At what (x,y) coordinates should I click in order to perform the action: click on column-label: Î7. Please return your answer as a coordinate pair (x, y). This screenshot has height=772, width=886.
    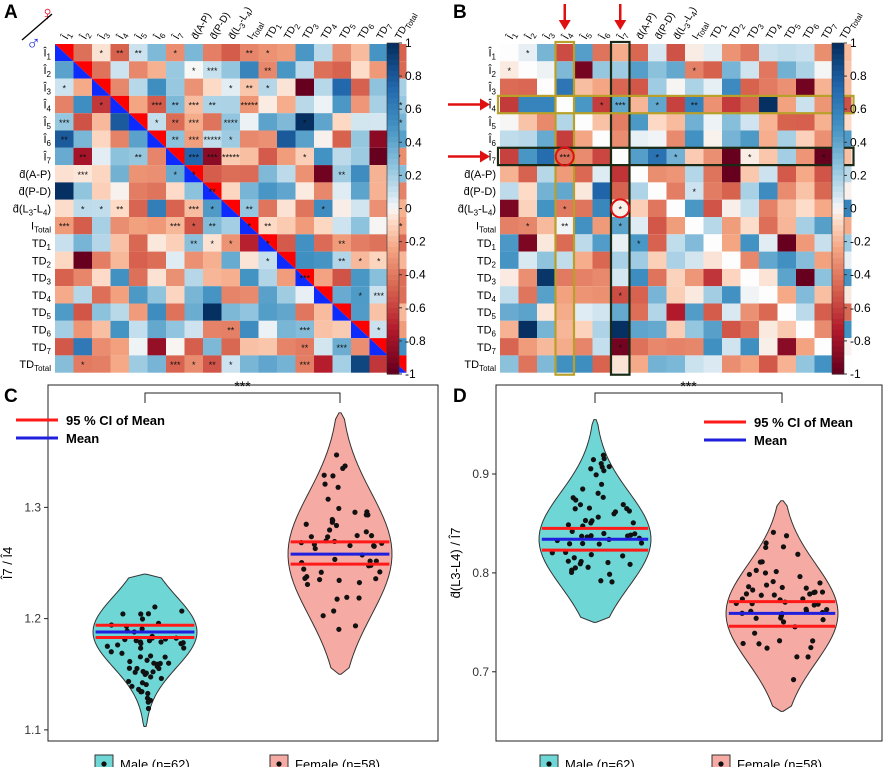
    Looking at the image, I should click on (622, 35).